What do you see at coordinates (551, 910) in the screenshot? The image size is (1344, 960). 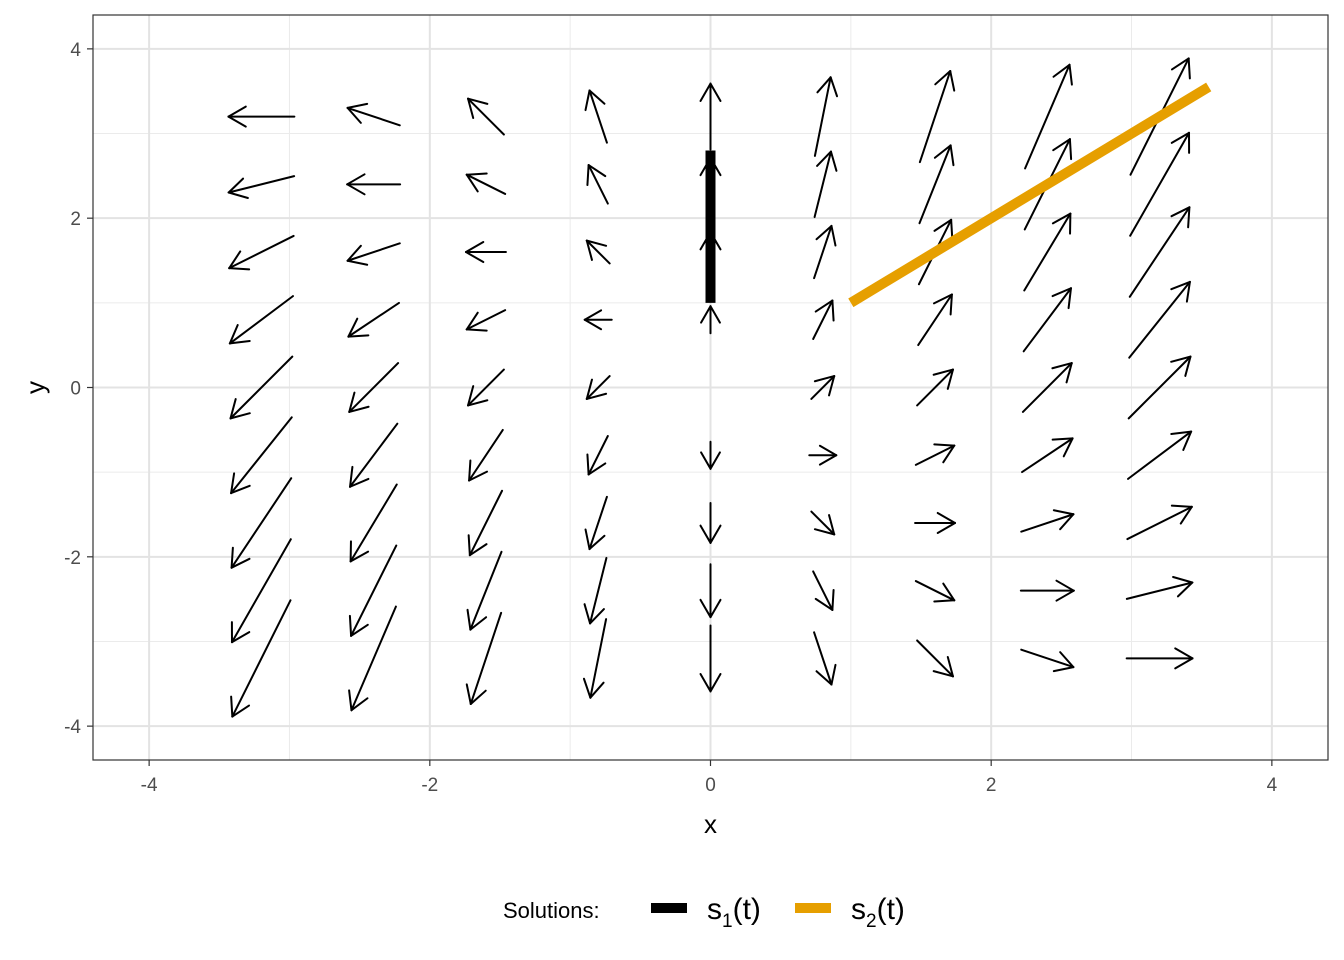 I see `legend-title: Solutions:` at bounding box center [551, 910].